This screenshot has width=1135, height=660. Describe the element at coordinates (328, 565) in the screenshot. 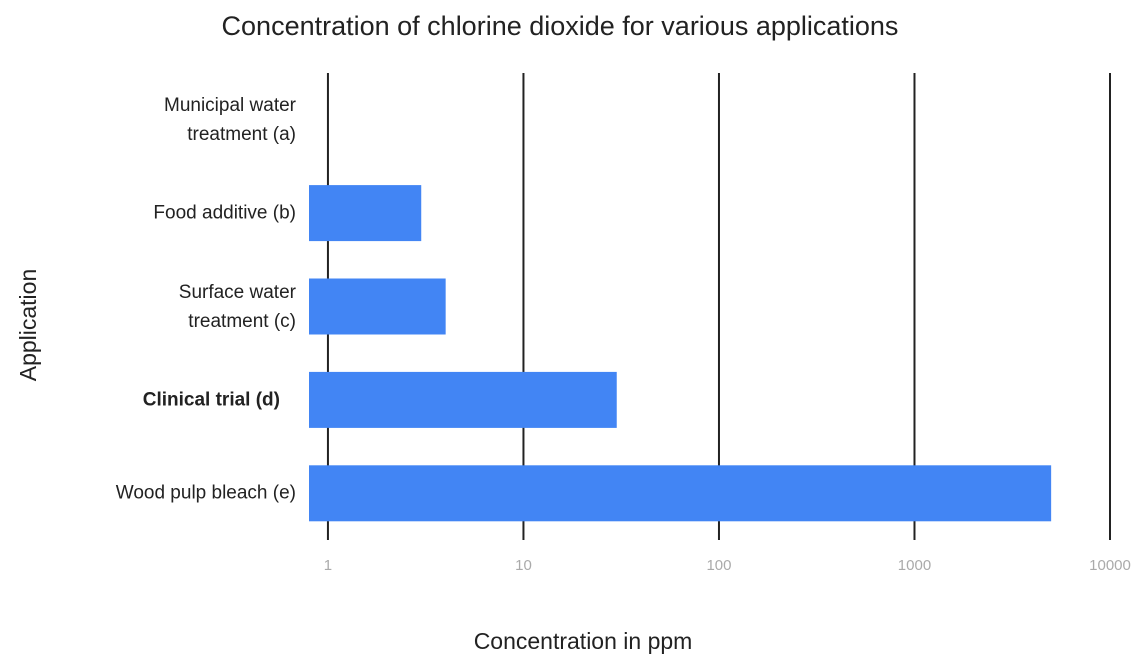

I see `x-tick-label: 1` at that location.